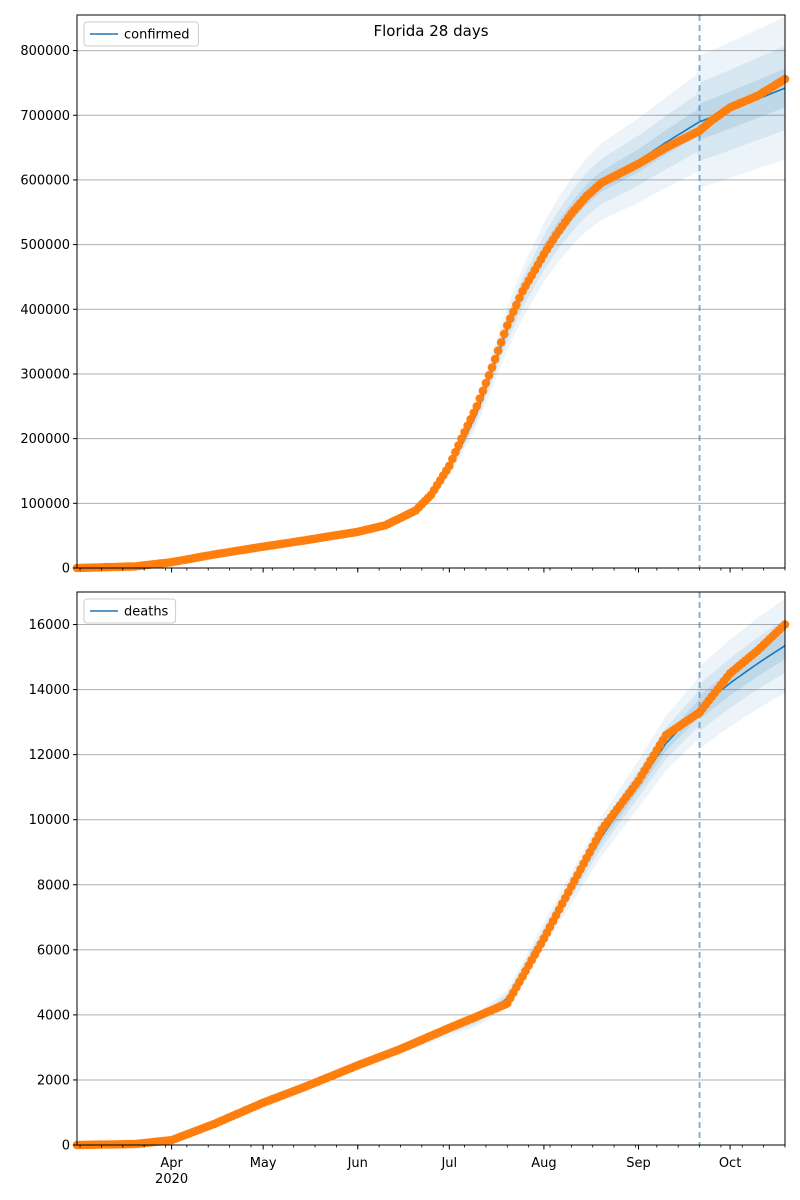 This screenshot has height=1200, width=800. What do you see at coordinates (53, 950) in the screenshot?
I see `y-tick-label: 6000` at bounding box center [53, 950].